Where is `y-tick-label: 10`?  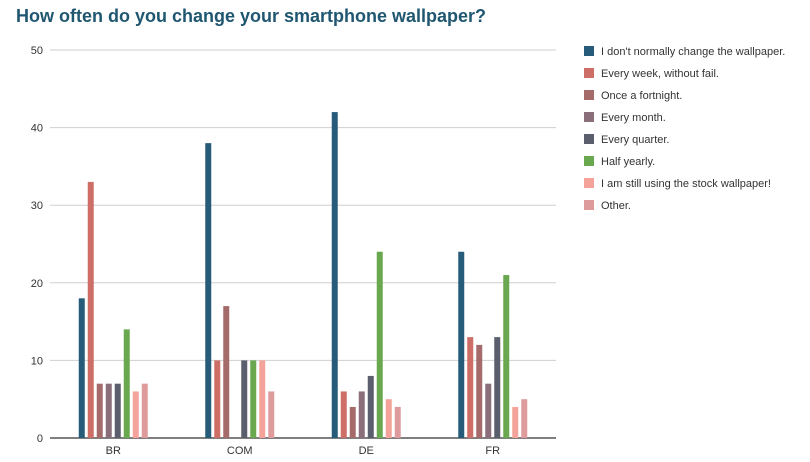 y-tick-label: 10 is located at coordinates (37, 361).